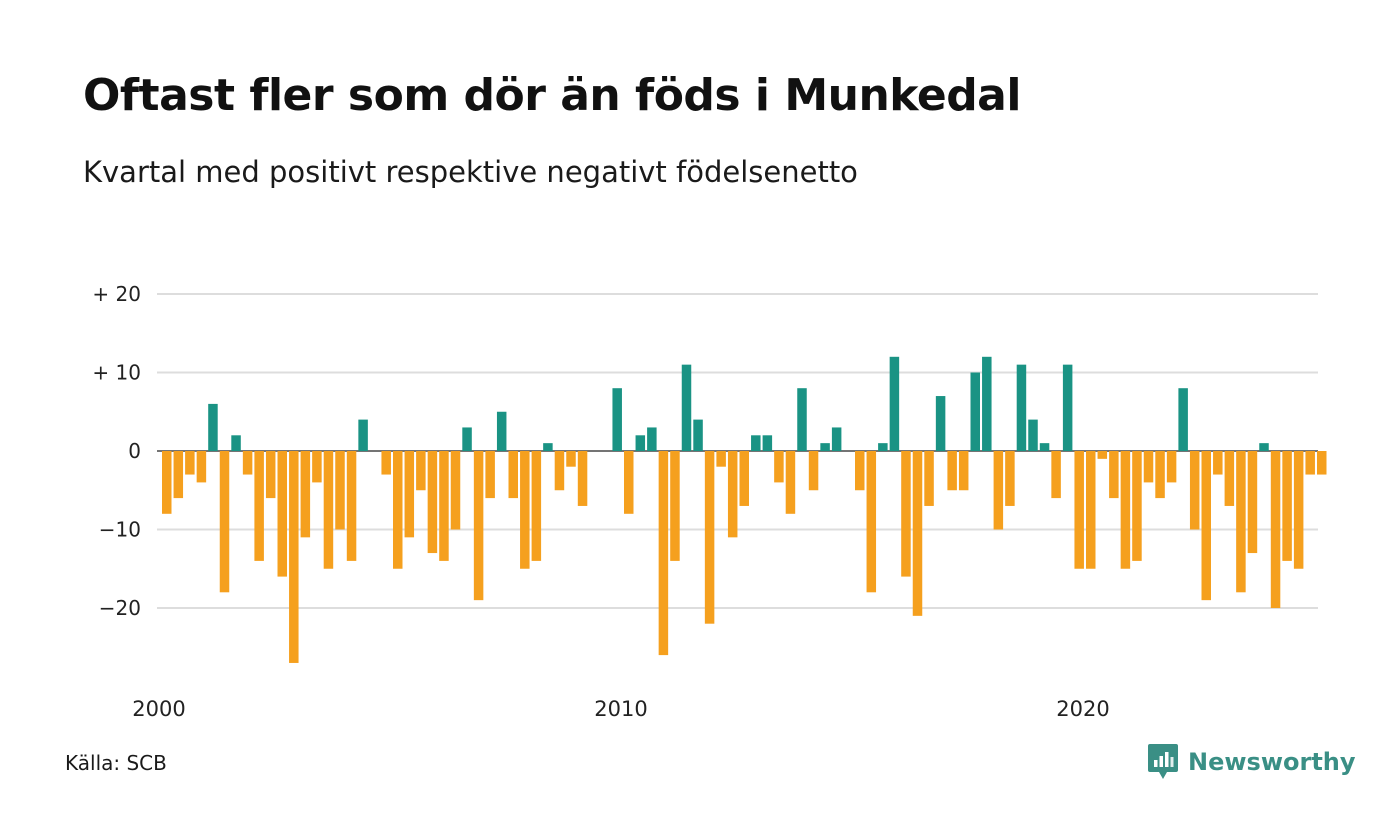  Describe the element at coordinates (1272, 762) in the screenshot. I see `brand-name: Newsworthy` at that location.